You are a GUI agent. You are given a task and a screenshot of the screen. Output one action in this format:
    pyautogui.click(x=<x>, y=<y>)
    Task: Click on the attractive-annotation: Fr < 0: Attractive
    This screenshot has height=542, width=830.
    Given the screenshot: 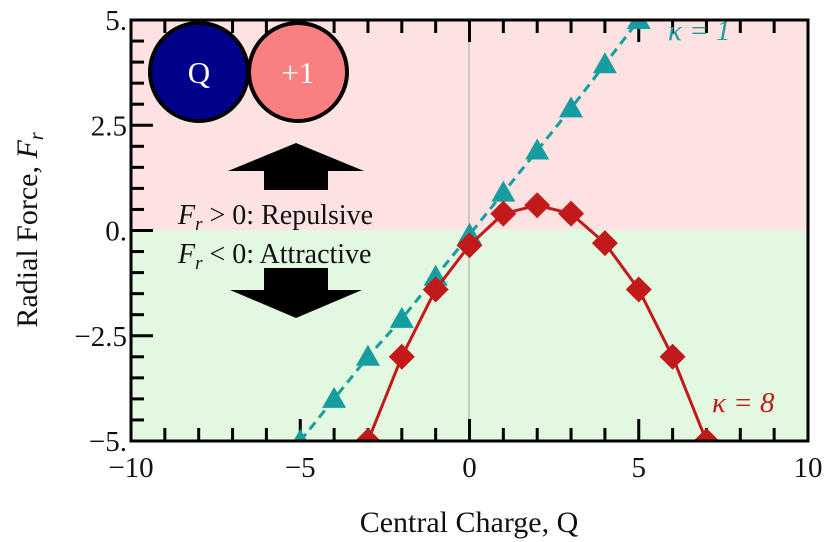 What is the action you would take?
    pyautogui.click(x=274, y=256)
    